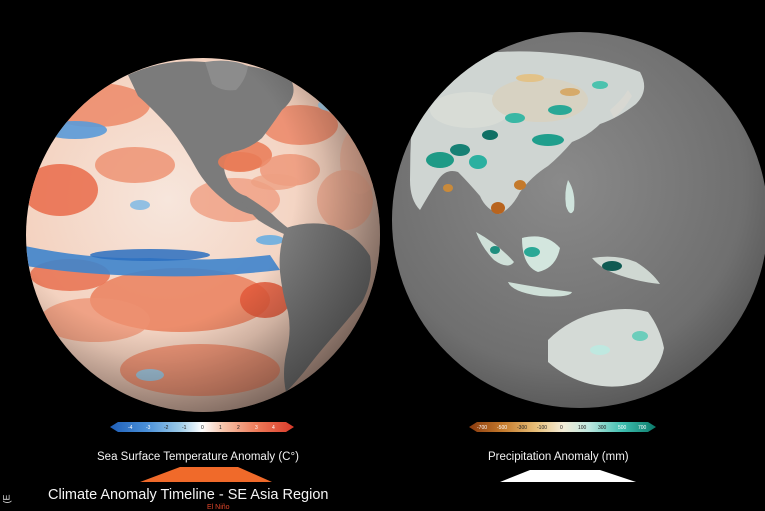 Image resolution: width=765 pixels, height=511 pixels. What do you see at coordinates (6, 499) in the screenshot?
I see `side-glyph: (E` at bounding box center [6, 499].